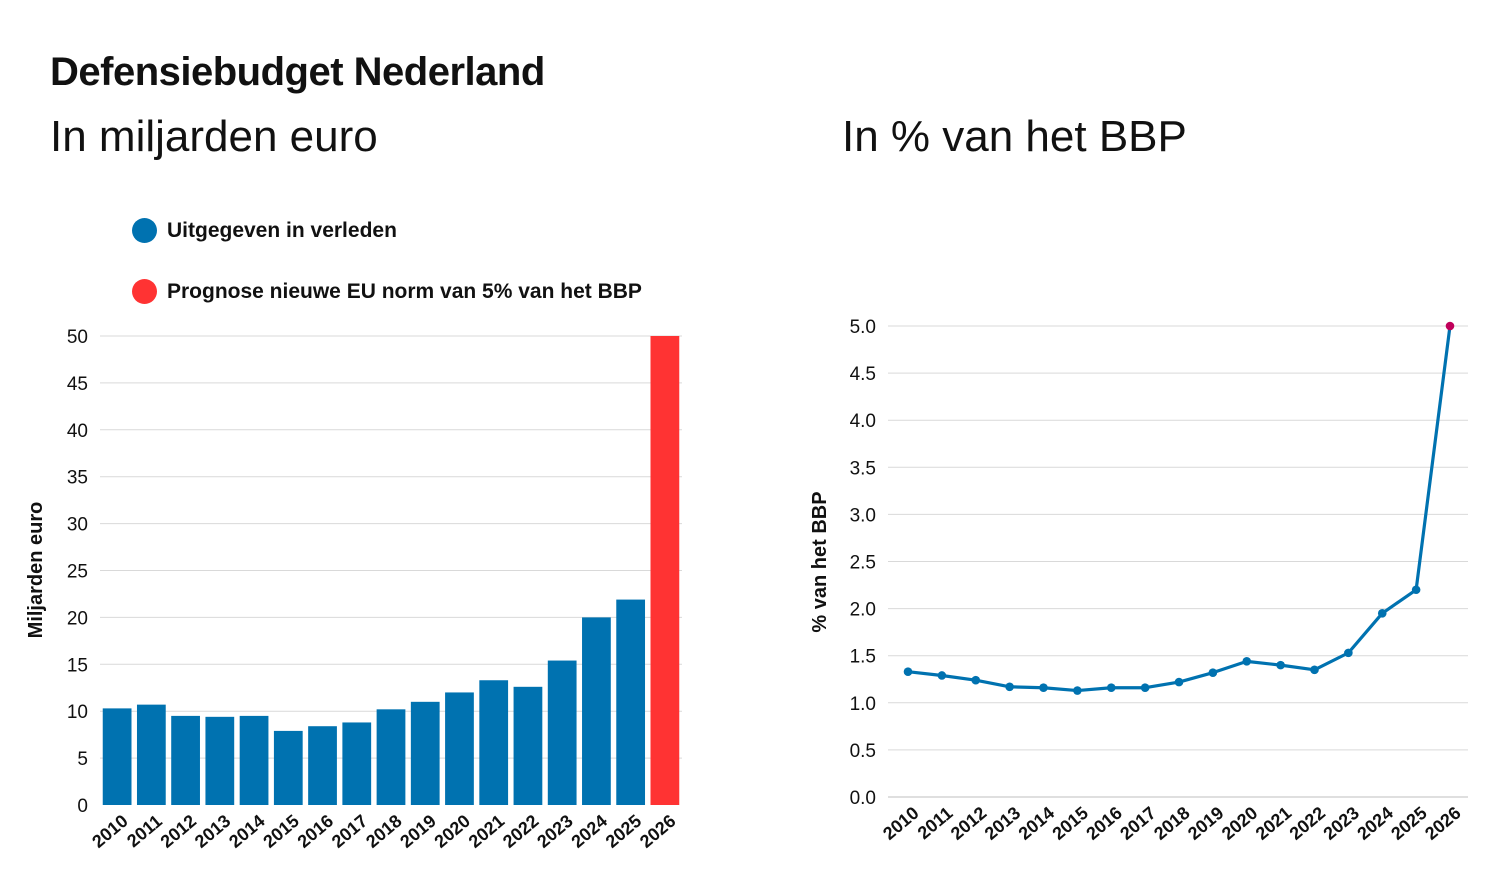 The image size is (1506, 886). Describe the element at coordinates (418, 831) in the screenshot. I see `bar-x-tick-label: 2019` at that location.